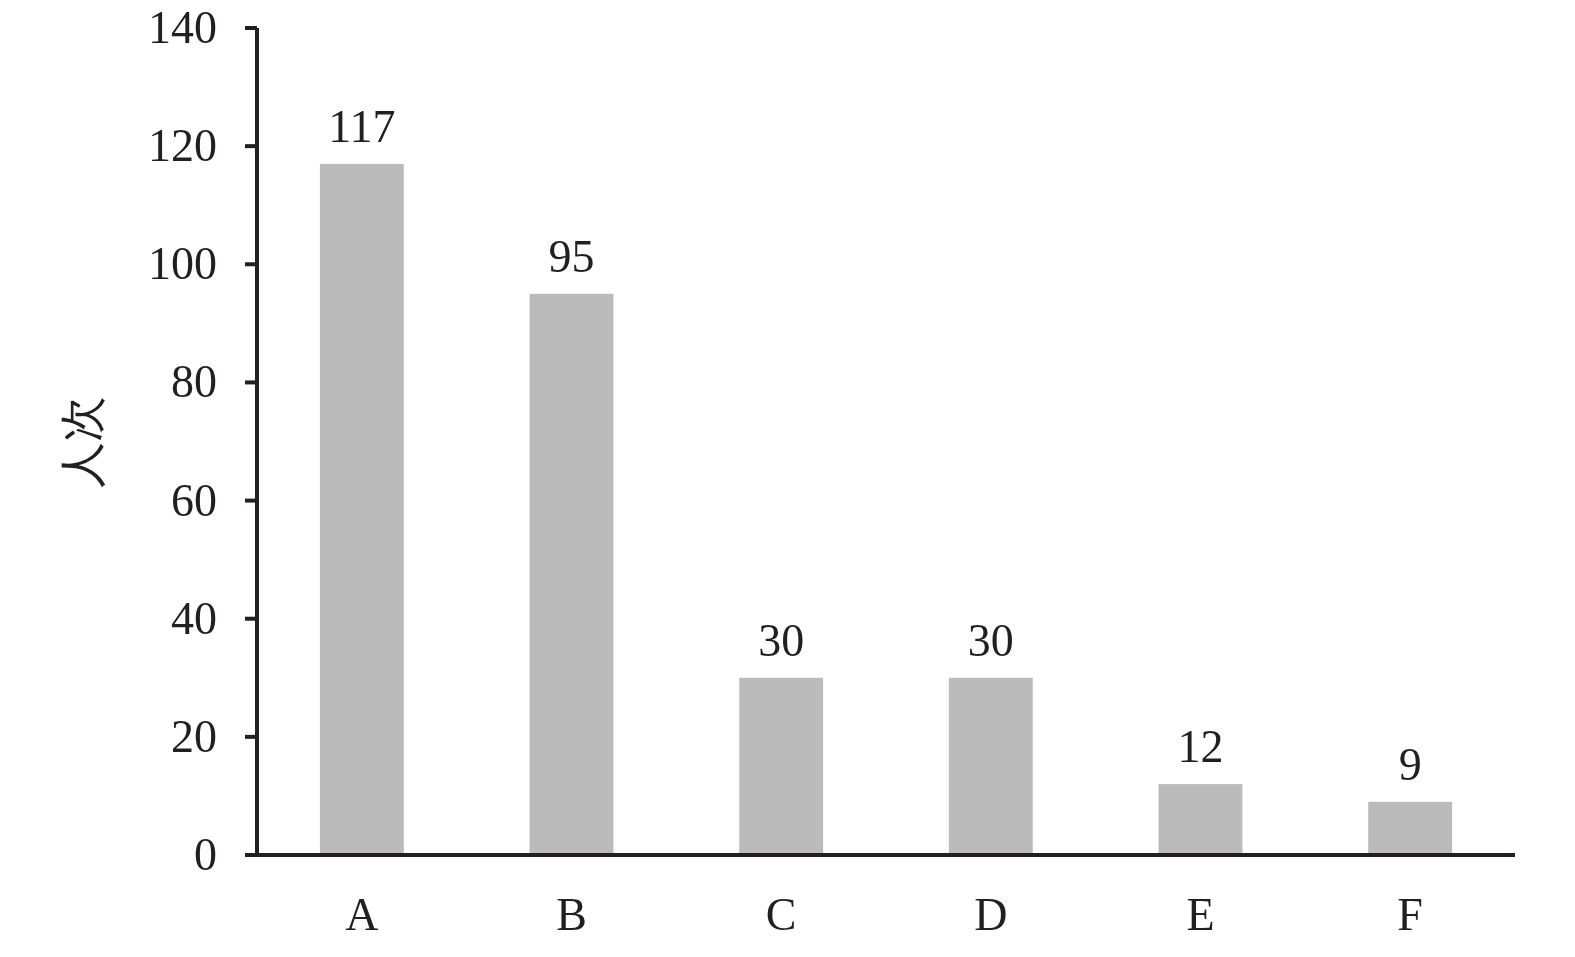 The width and height of the screenshot is (1575, 957). Describe the element at coordinates (1410, 914) in the screenshot. I see `x-tick-label: F` at that location.